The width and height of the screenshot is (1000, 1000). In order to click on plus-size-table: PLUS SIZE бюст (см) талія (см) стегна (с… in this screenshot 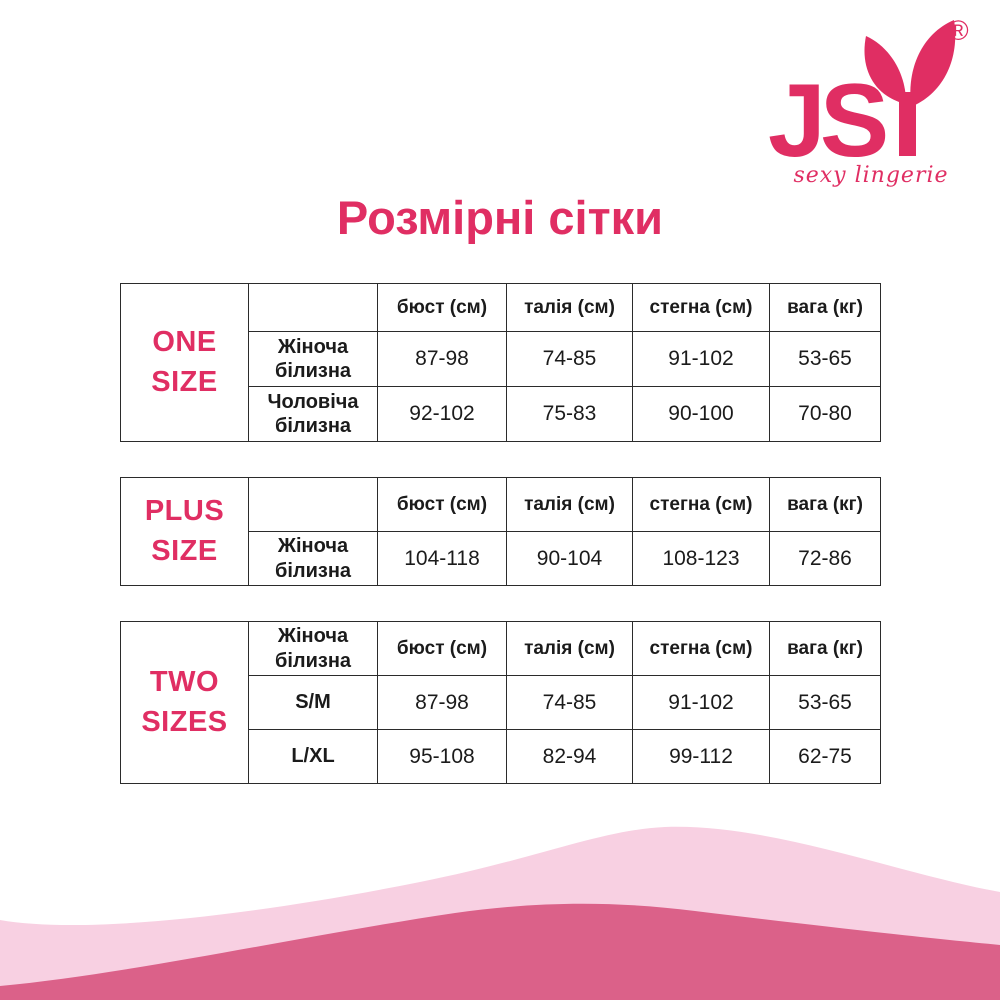, I will do `click(500, 531)`.